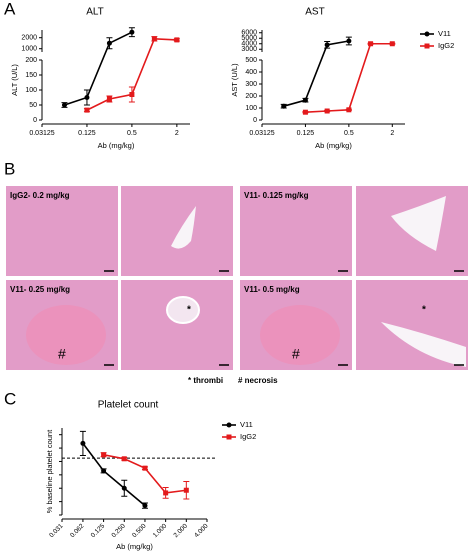 The width and height of the screenshot is (474, 559). Describe the element at coordinates (272, 289) in the screenshot. I see `image-label: V11- 0.5 mg/kg` at that location.